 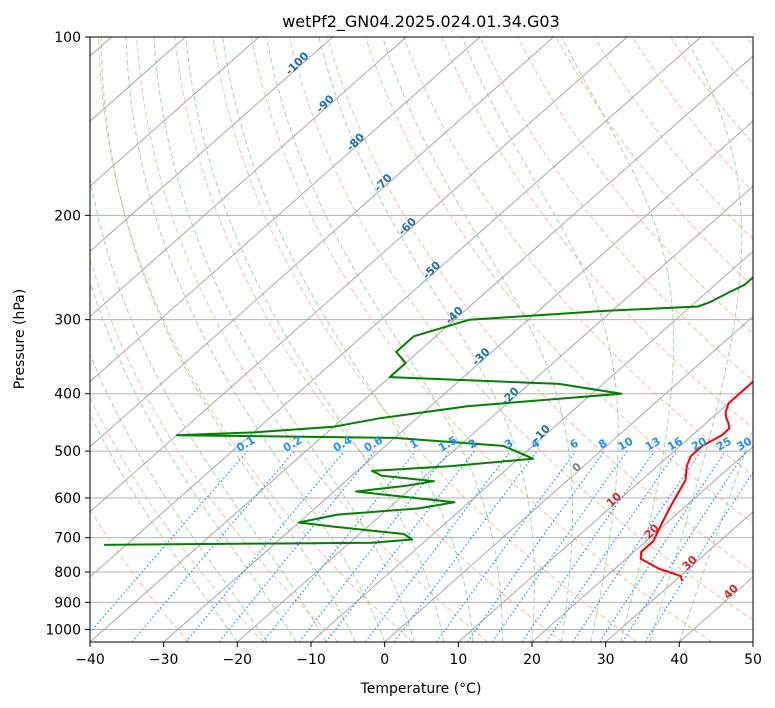 What do you see at coordinates (421, 689) in the screenshot?
I see `x-axis-label: Temperature (°C)` at bounding box center [421, 689].